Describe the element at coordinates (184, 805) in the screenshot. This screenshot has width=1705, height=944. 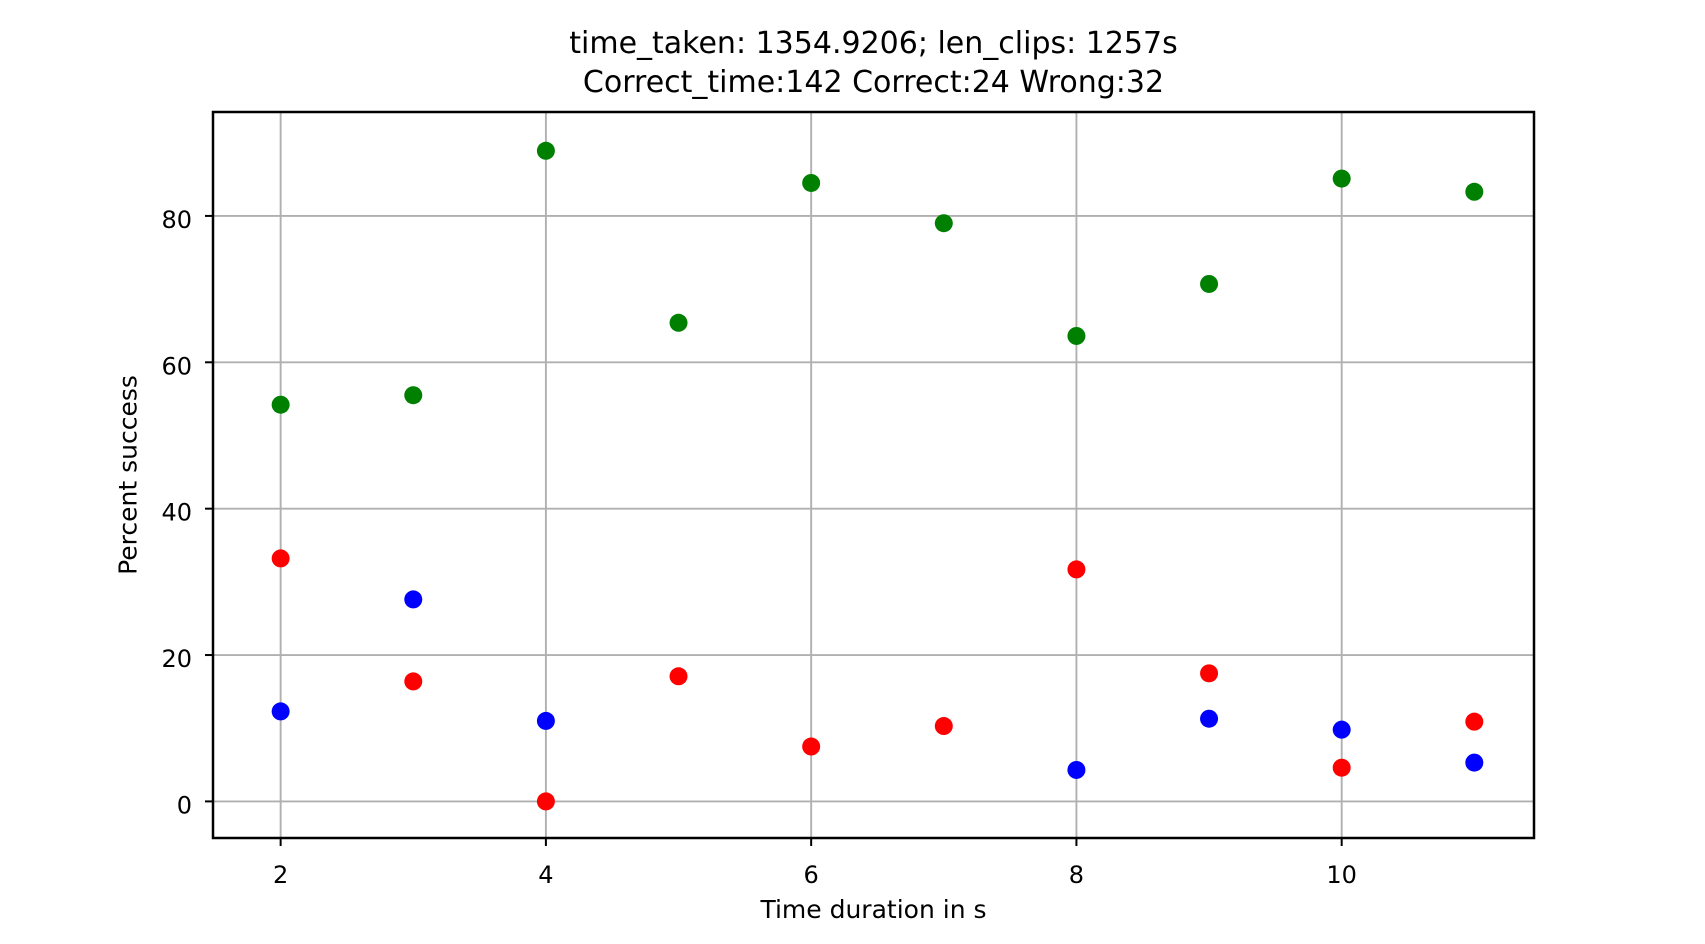
I see `y-tick-label: 0` at that location.